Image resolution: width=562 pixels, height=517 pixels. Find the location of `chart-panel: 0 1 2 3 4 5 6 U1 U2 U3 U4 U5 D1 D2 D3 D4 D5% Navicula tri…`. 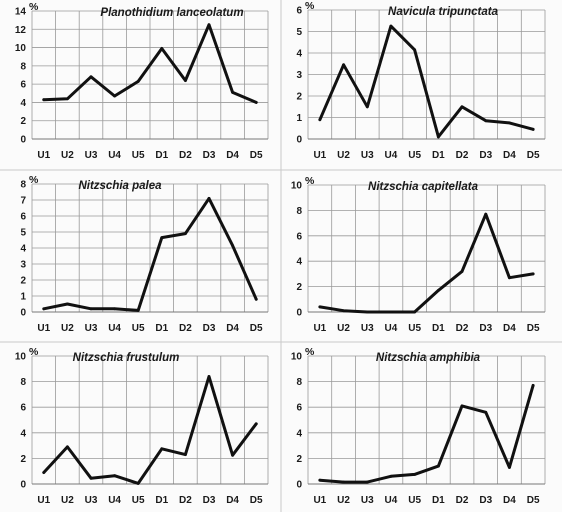

chart-panel: 0 1 2 3 4 5 6 U1 U2 U3 U4 U5 D1 D2 D3 D4 D5% Navicula tri… is located at coordinates (421, 80).